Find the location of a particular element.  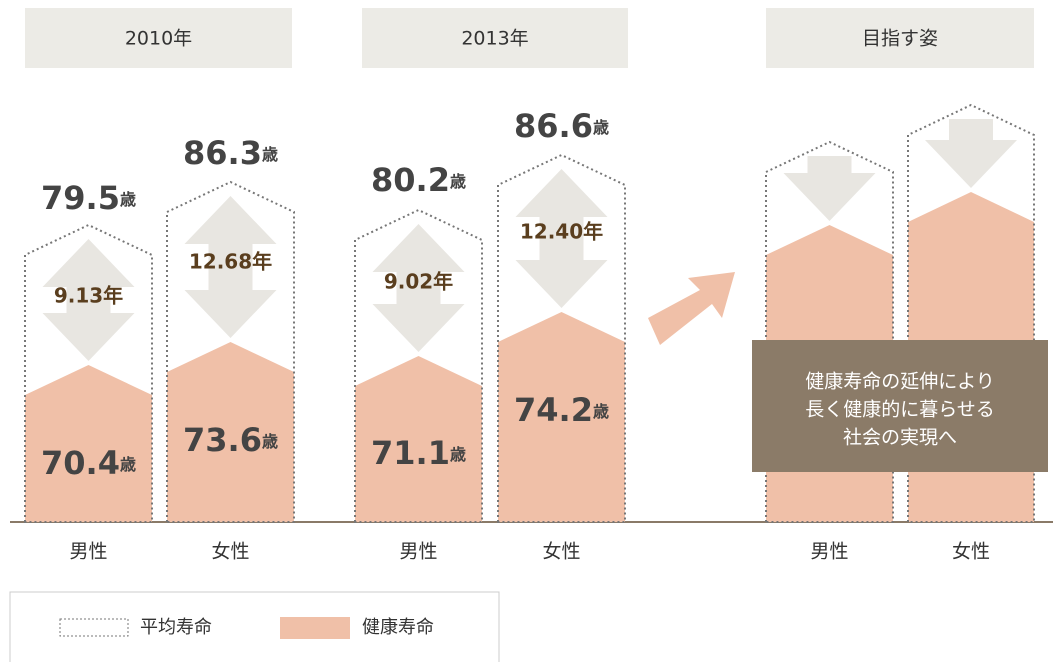

legend-box is located at coordinates (254, 626).